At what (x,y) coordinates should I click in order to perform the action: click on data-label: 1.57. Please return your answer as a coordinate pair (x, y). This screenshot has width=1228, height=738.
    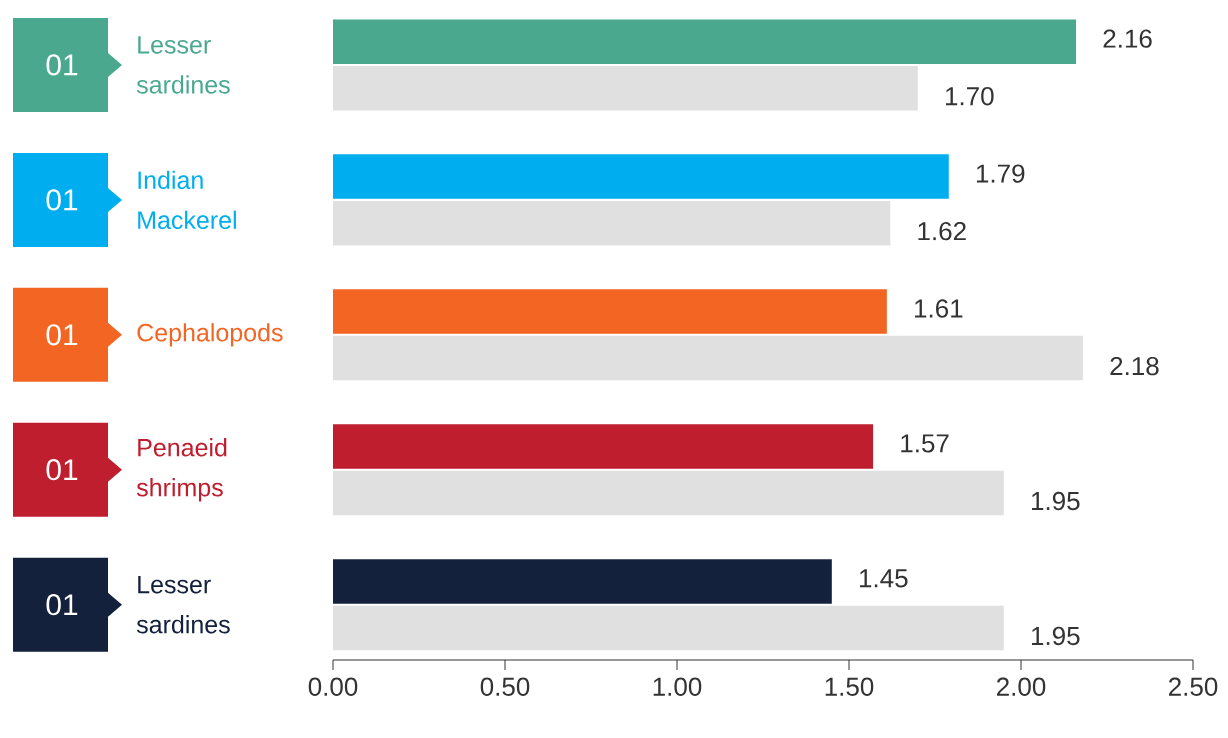
    Looking at the image, I should click on (925, 443).